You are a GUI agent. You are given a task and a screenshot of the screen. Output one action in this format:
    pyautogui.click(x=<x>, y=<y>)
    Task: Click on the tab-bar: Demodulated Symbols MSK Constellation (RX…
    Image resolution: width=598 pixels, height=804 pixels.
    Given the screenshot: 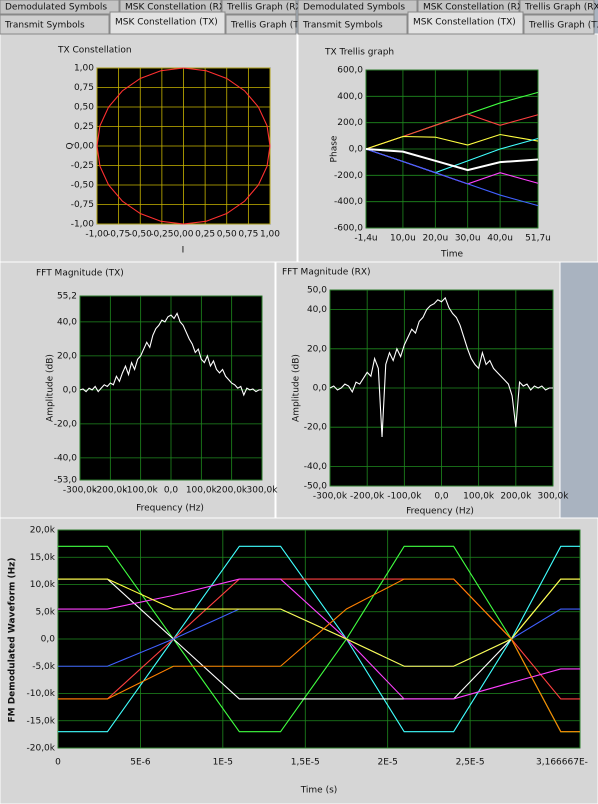 What is the action you would take?
    pyautogui.click(x=299, y=17)
    